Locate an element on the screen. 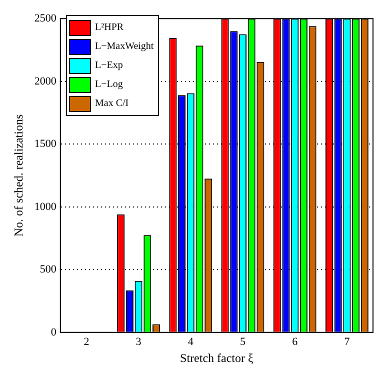  legend-label: L²HPR is located at coordinates (109, 27).